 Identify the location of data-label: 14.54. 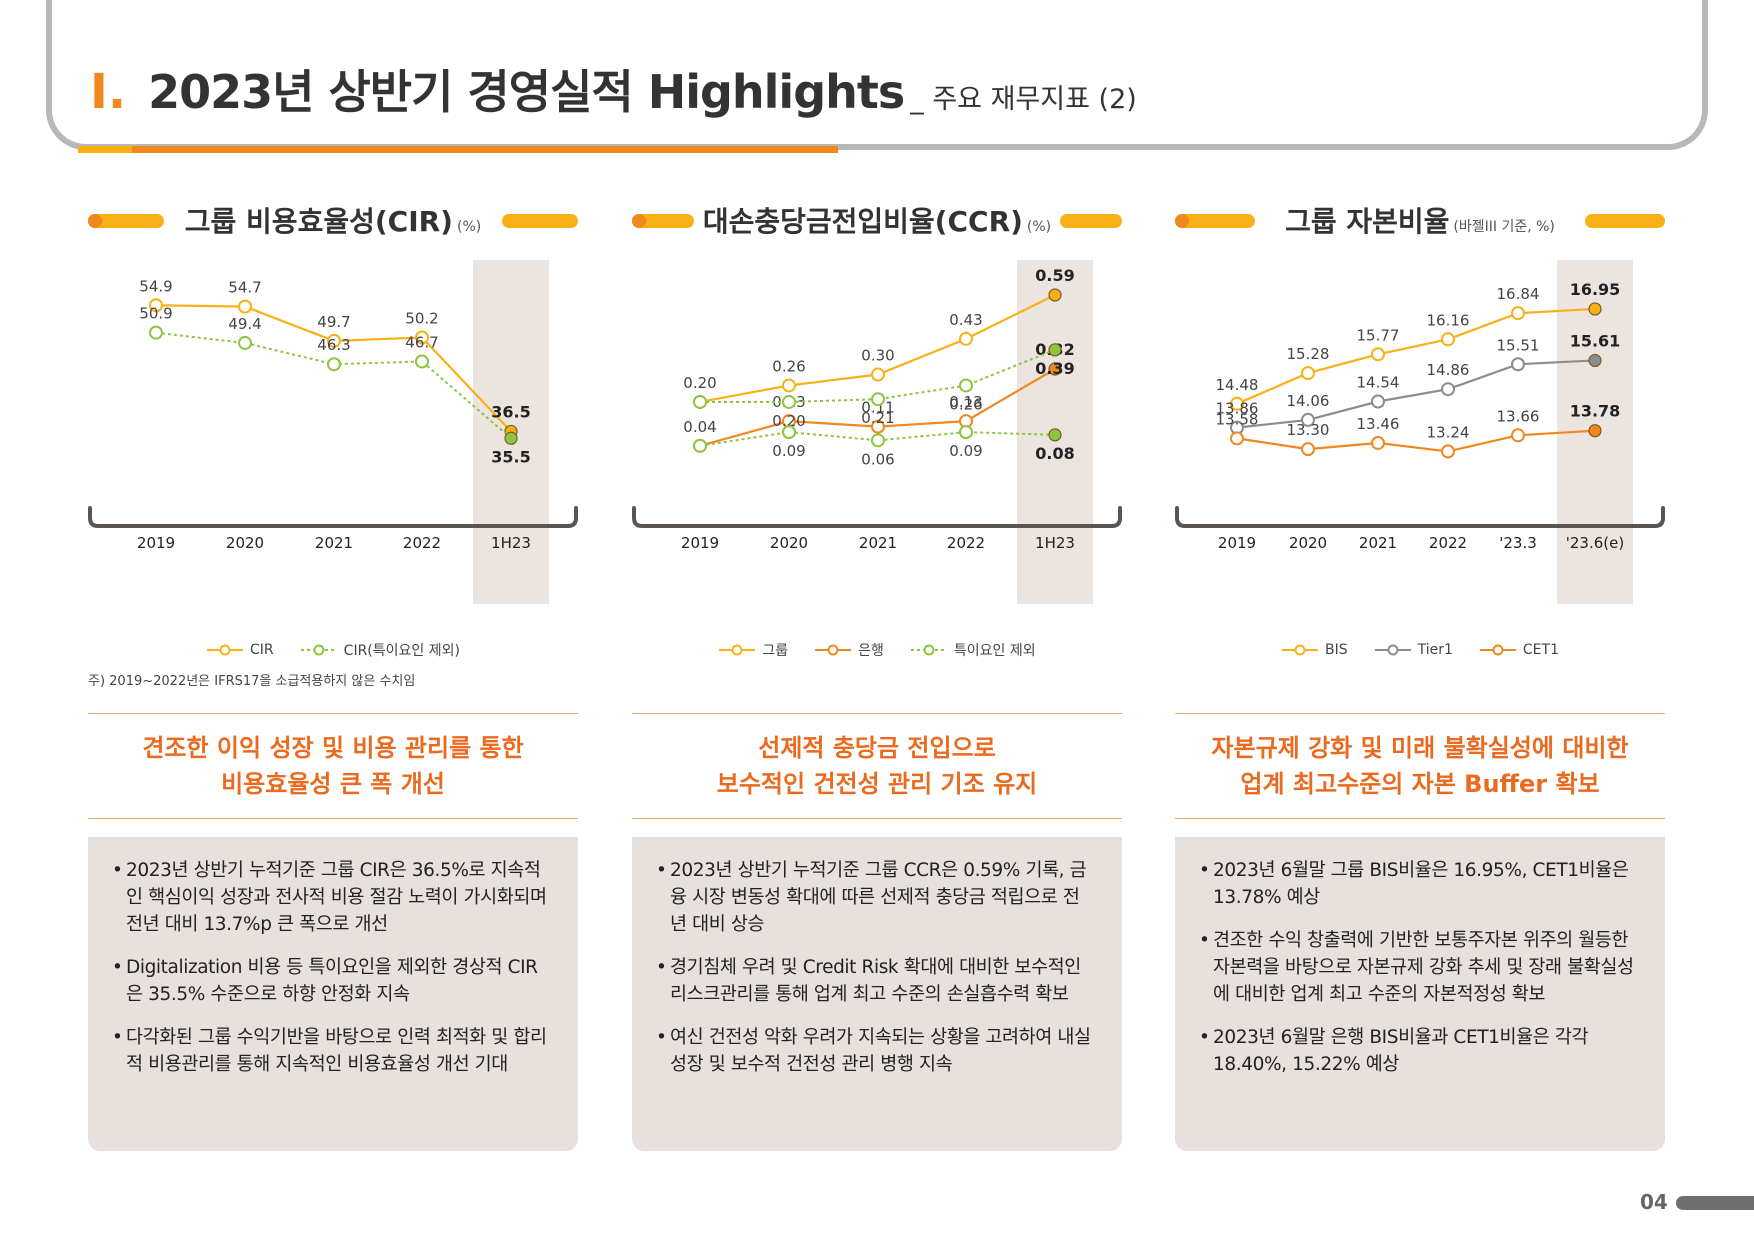
(1378, 383).